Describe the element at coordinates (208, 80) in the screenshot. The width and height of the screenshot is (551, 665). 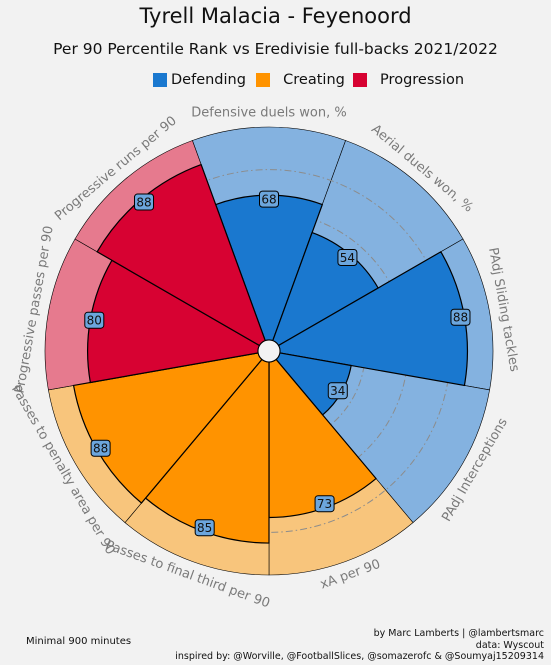
I see `legend-label-defending: Defending` at that location.